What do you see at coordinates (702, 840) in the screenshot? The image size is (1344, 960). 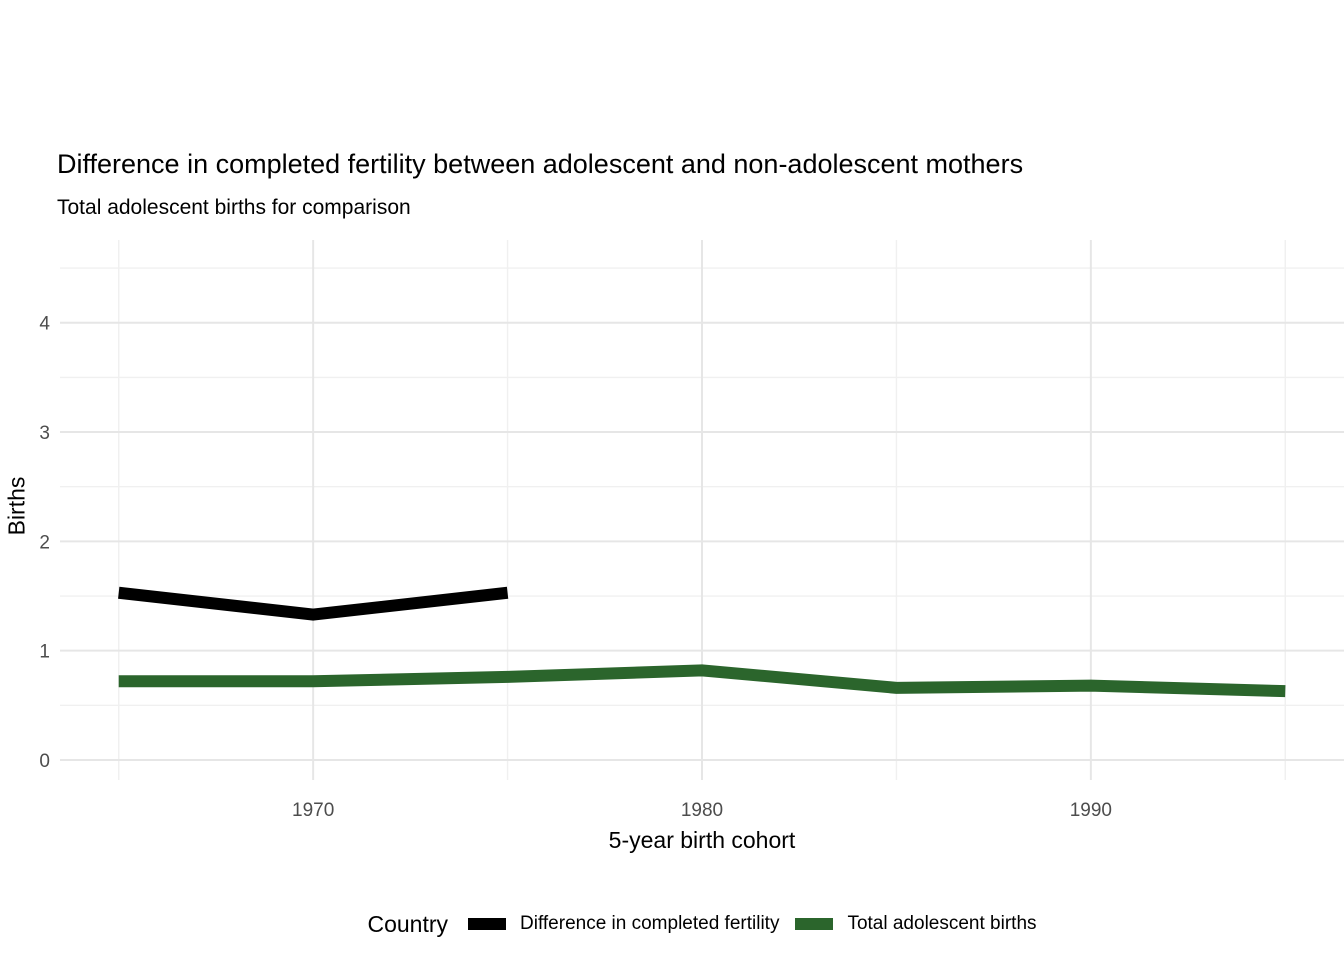 I see `x-axis-title: 5-year birth cohort` at bounding box center [702, 840].